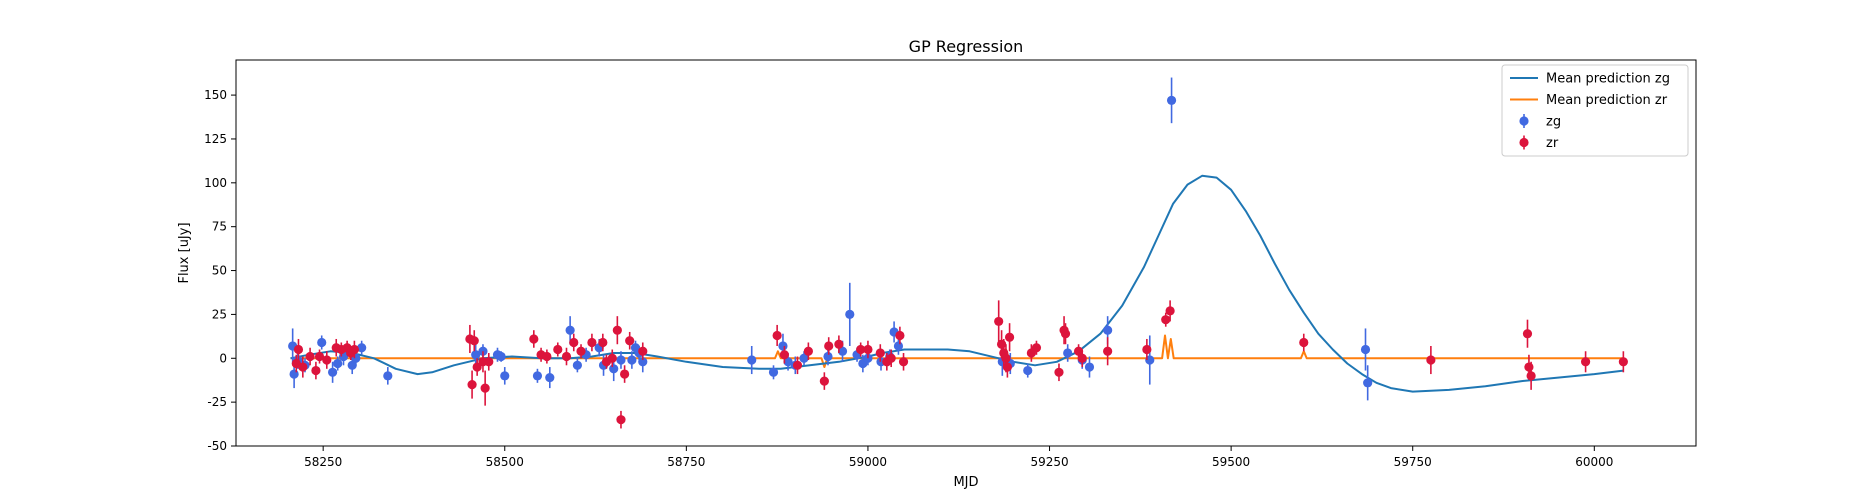 The width and height of the screenshot is (1875, 500). What do you see at coordinates (1524, 142) in the screenshot?
I see `legend-marker-swatch` at bounding box center [1524, 142].